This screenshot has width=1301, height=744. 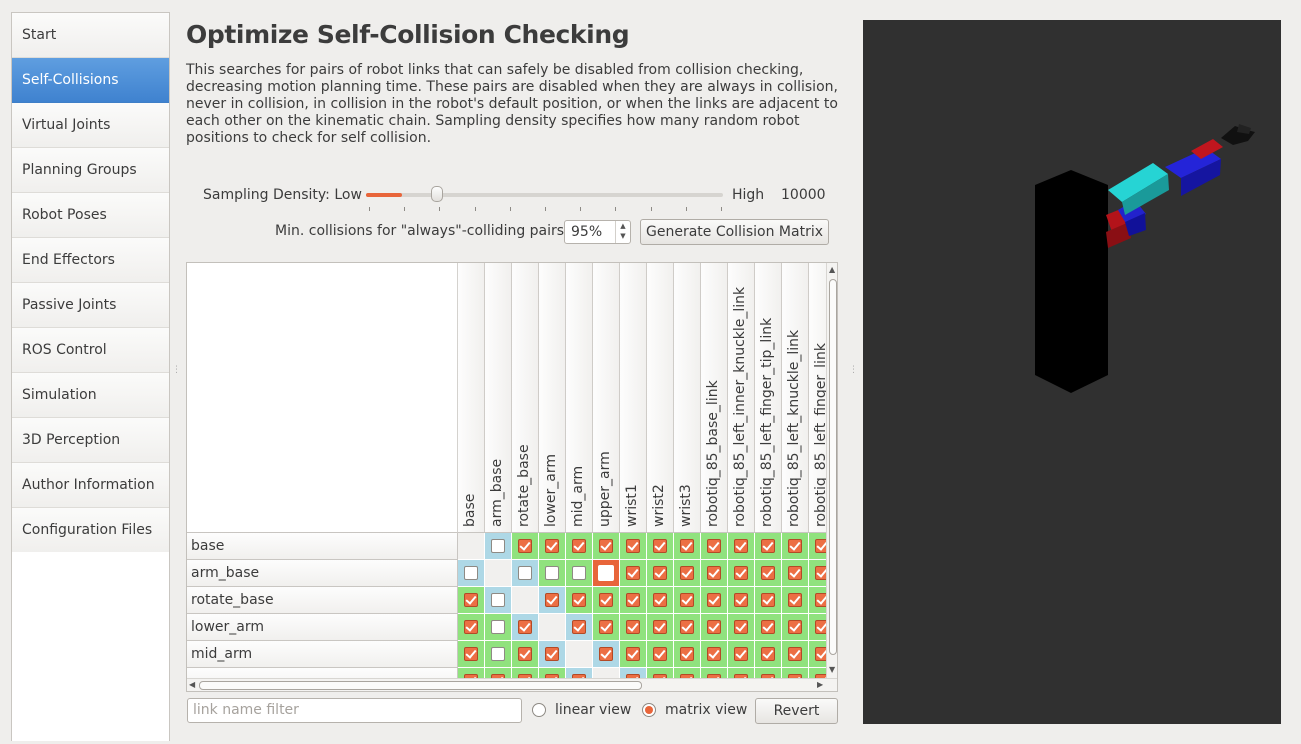 What do you see at coordinates (176, 370) in the screenshot?
I see `sidebar-splitter-handle: ⋮` at bounding box center [176, 370].